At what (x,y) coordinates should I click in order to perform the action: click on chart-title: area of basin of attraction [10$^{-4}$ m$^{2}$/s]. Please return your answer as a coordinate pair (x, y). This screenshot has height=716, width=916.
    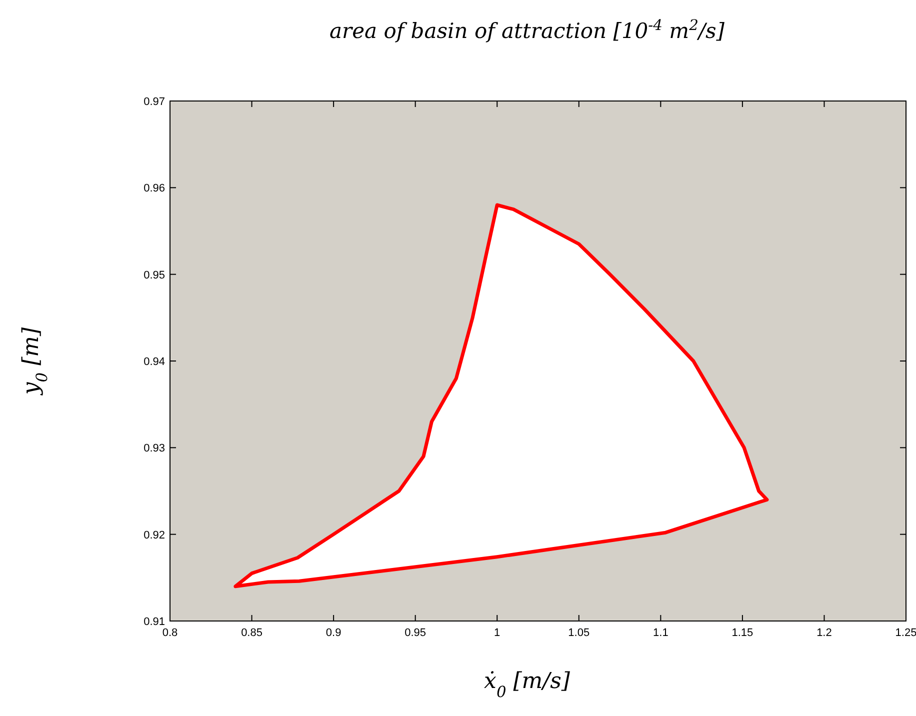
    Looking at the image, I should click on (528, 29).